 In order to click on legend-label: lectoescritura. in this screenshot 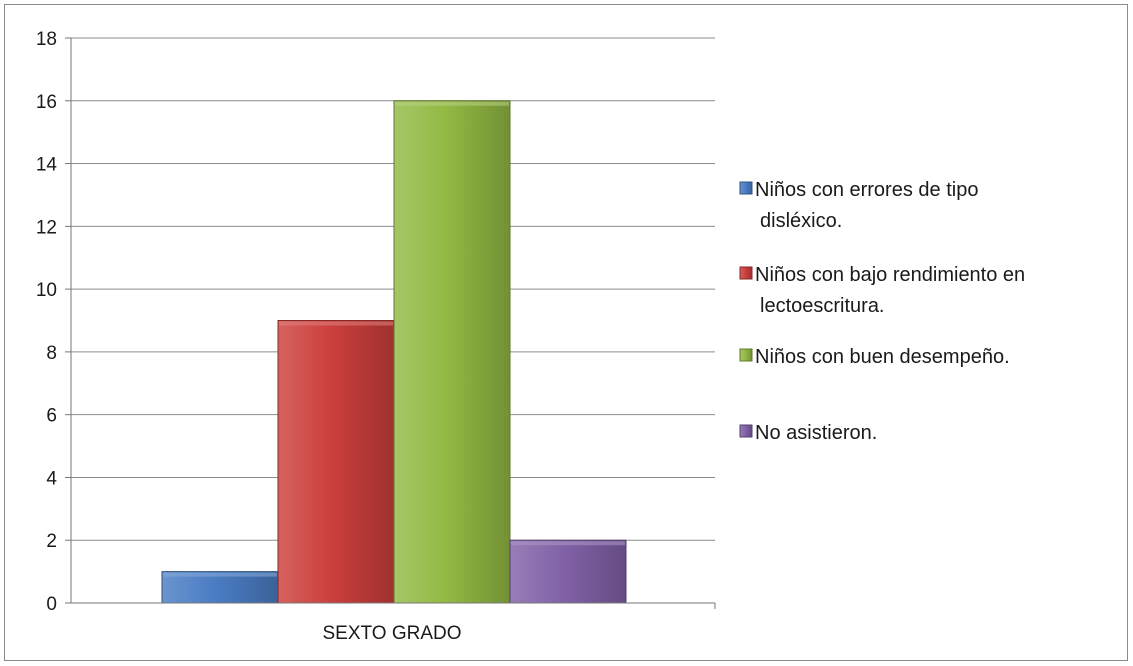, I will do `click(822, 306)`.